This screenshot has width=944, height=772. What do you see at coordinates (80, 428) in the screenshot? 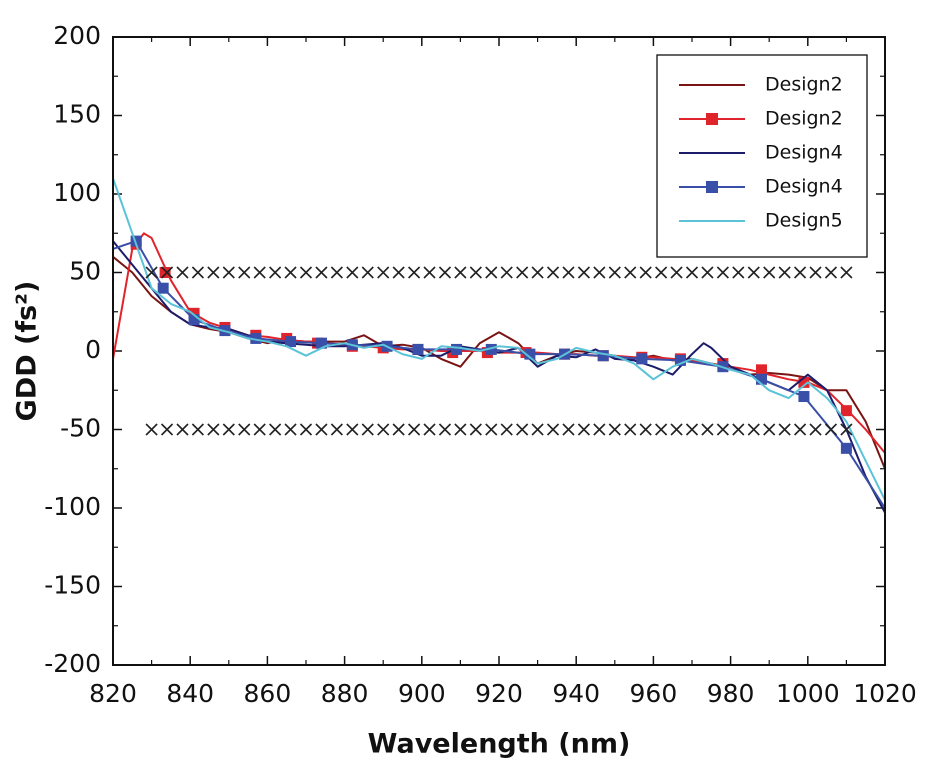
I see `y-tick-label: -50` at bounding box center [80, 428].